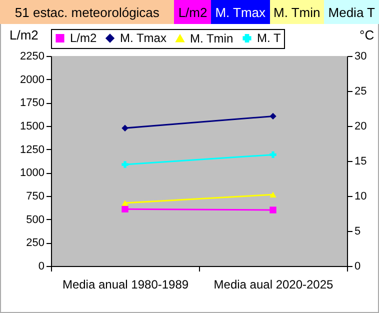 The image size is (379, 313). Describe the element at coordinates (240, 12) in the screenshot. I see `text: M. Tmax` at that location.